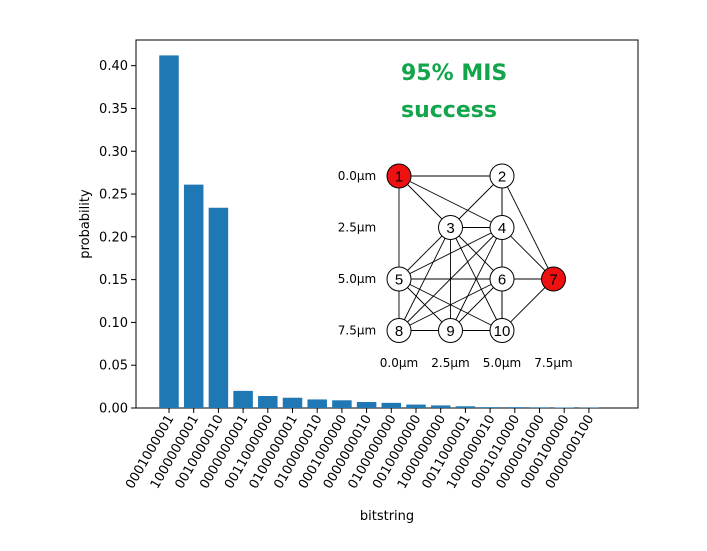 This screenshot has height=551, width=707. I want to click on graph-node-label: 8, so click(399, 331).